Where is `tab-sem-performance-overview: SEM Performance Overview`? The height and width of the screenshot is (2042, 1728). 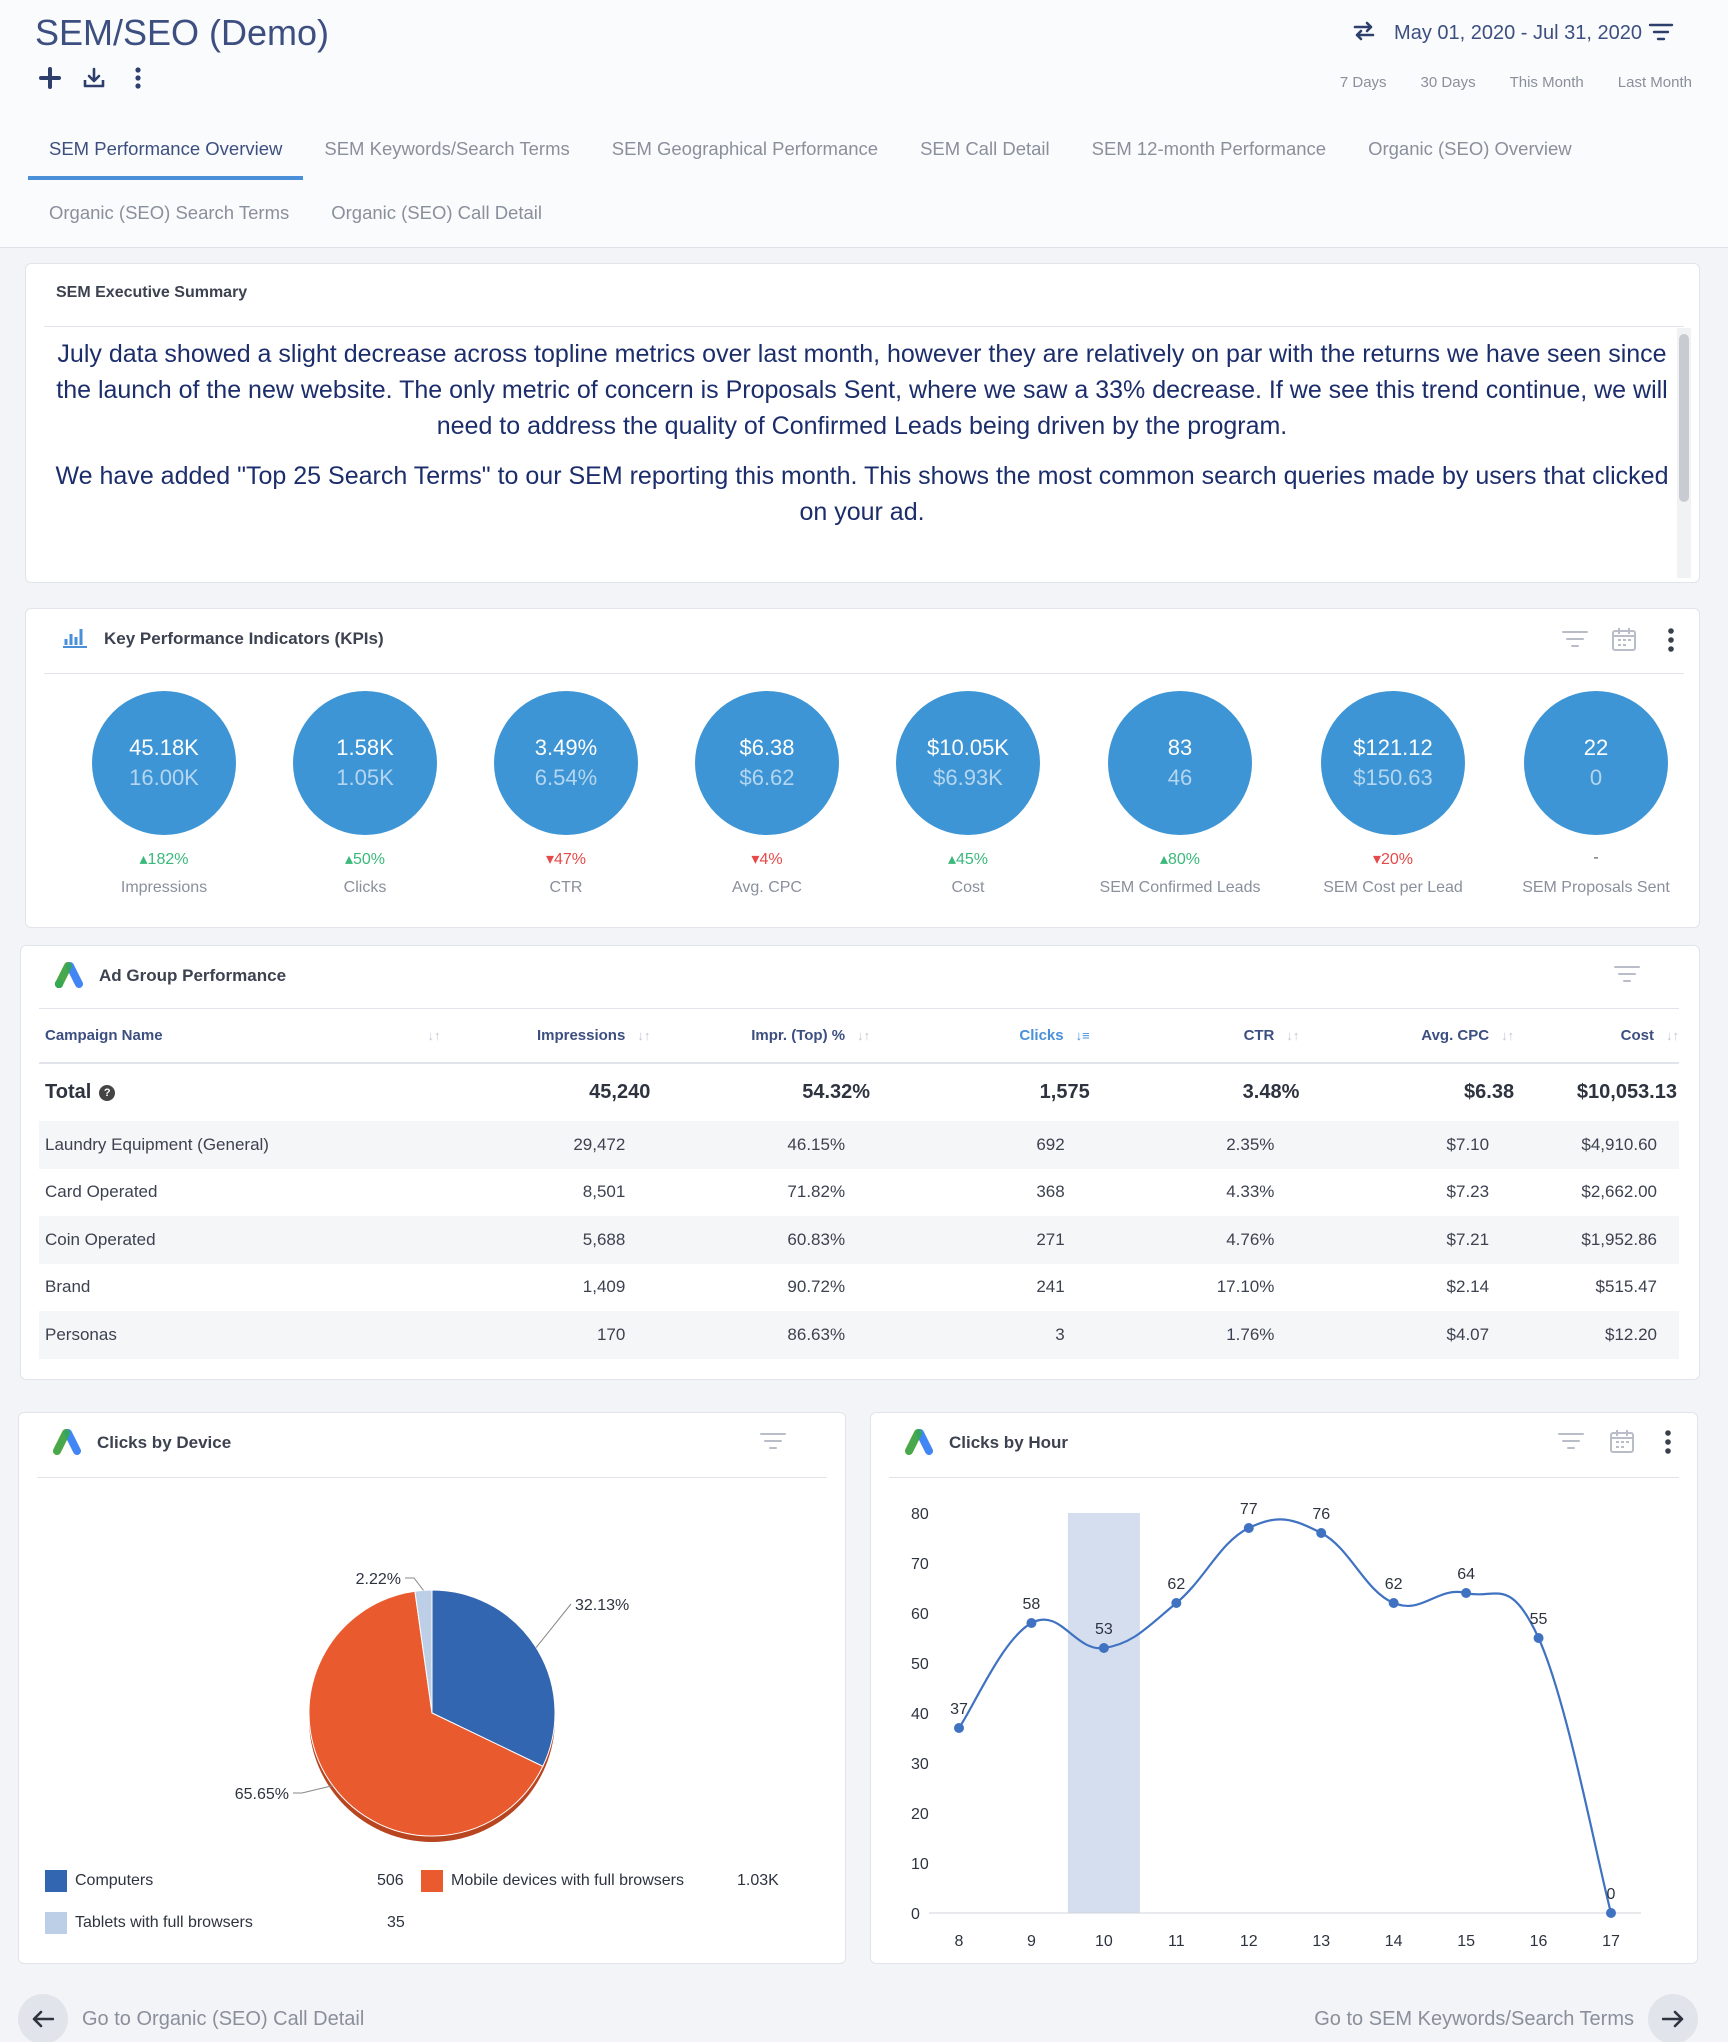
tab-sem-performance-overview: SEM Performance Overview is located at coordinates (166, 154).